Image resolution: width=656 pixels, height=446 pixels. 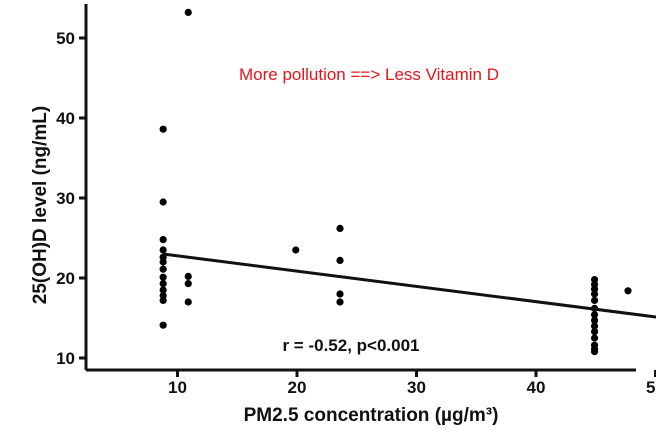 What do you see at coordinates (297, 387) in the screenshot?
I see `x-tick-label: 20` at bounding box center [297, 387].